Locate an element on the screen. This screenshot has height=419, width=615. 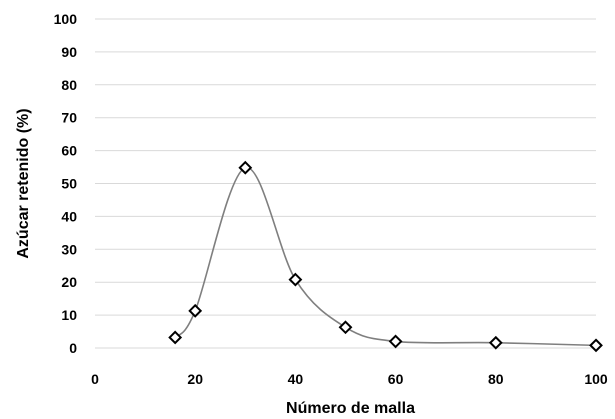
y-axis-title: Azúcar retenido (%) is located at coordinates (23, 183).